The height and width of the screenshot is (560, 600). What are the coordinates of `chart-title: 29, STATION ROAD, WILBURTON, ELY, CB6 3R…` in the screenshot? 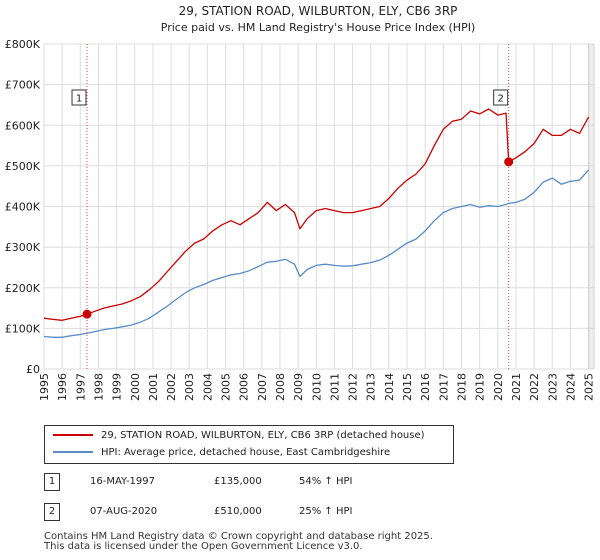 It's located at (318, 11).